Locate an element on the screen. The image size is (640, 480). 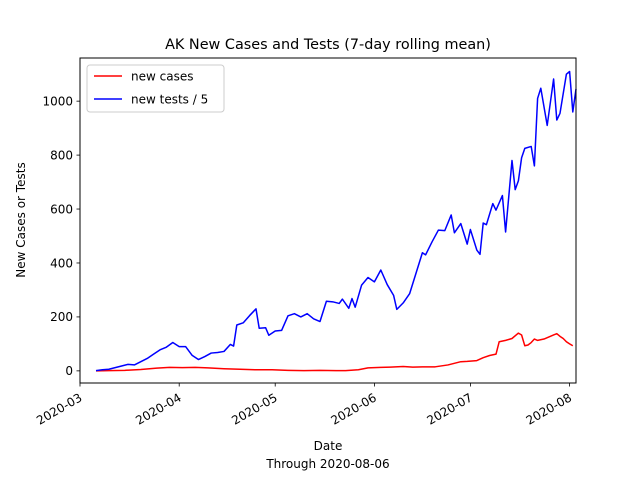
y-tick-label: 200 is located at coordinates (61, 317).